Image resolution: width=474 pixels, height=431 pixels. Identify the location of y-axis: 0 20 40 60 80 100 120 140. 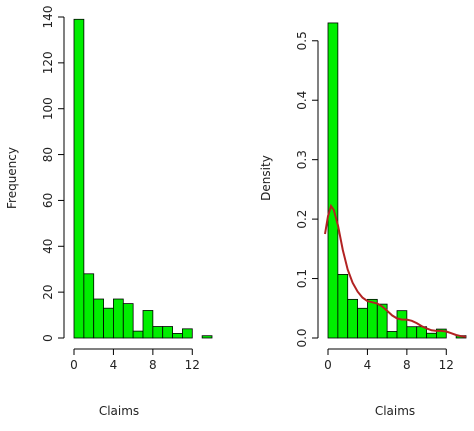
(53, 174).